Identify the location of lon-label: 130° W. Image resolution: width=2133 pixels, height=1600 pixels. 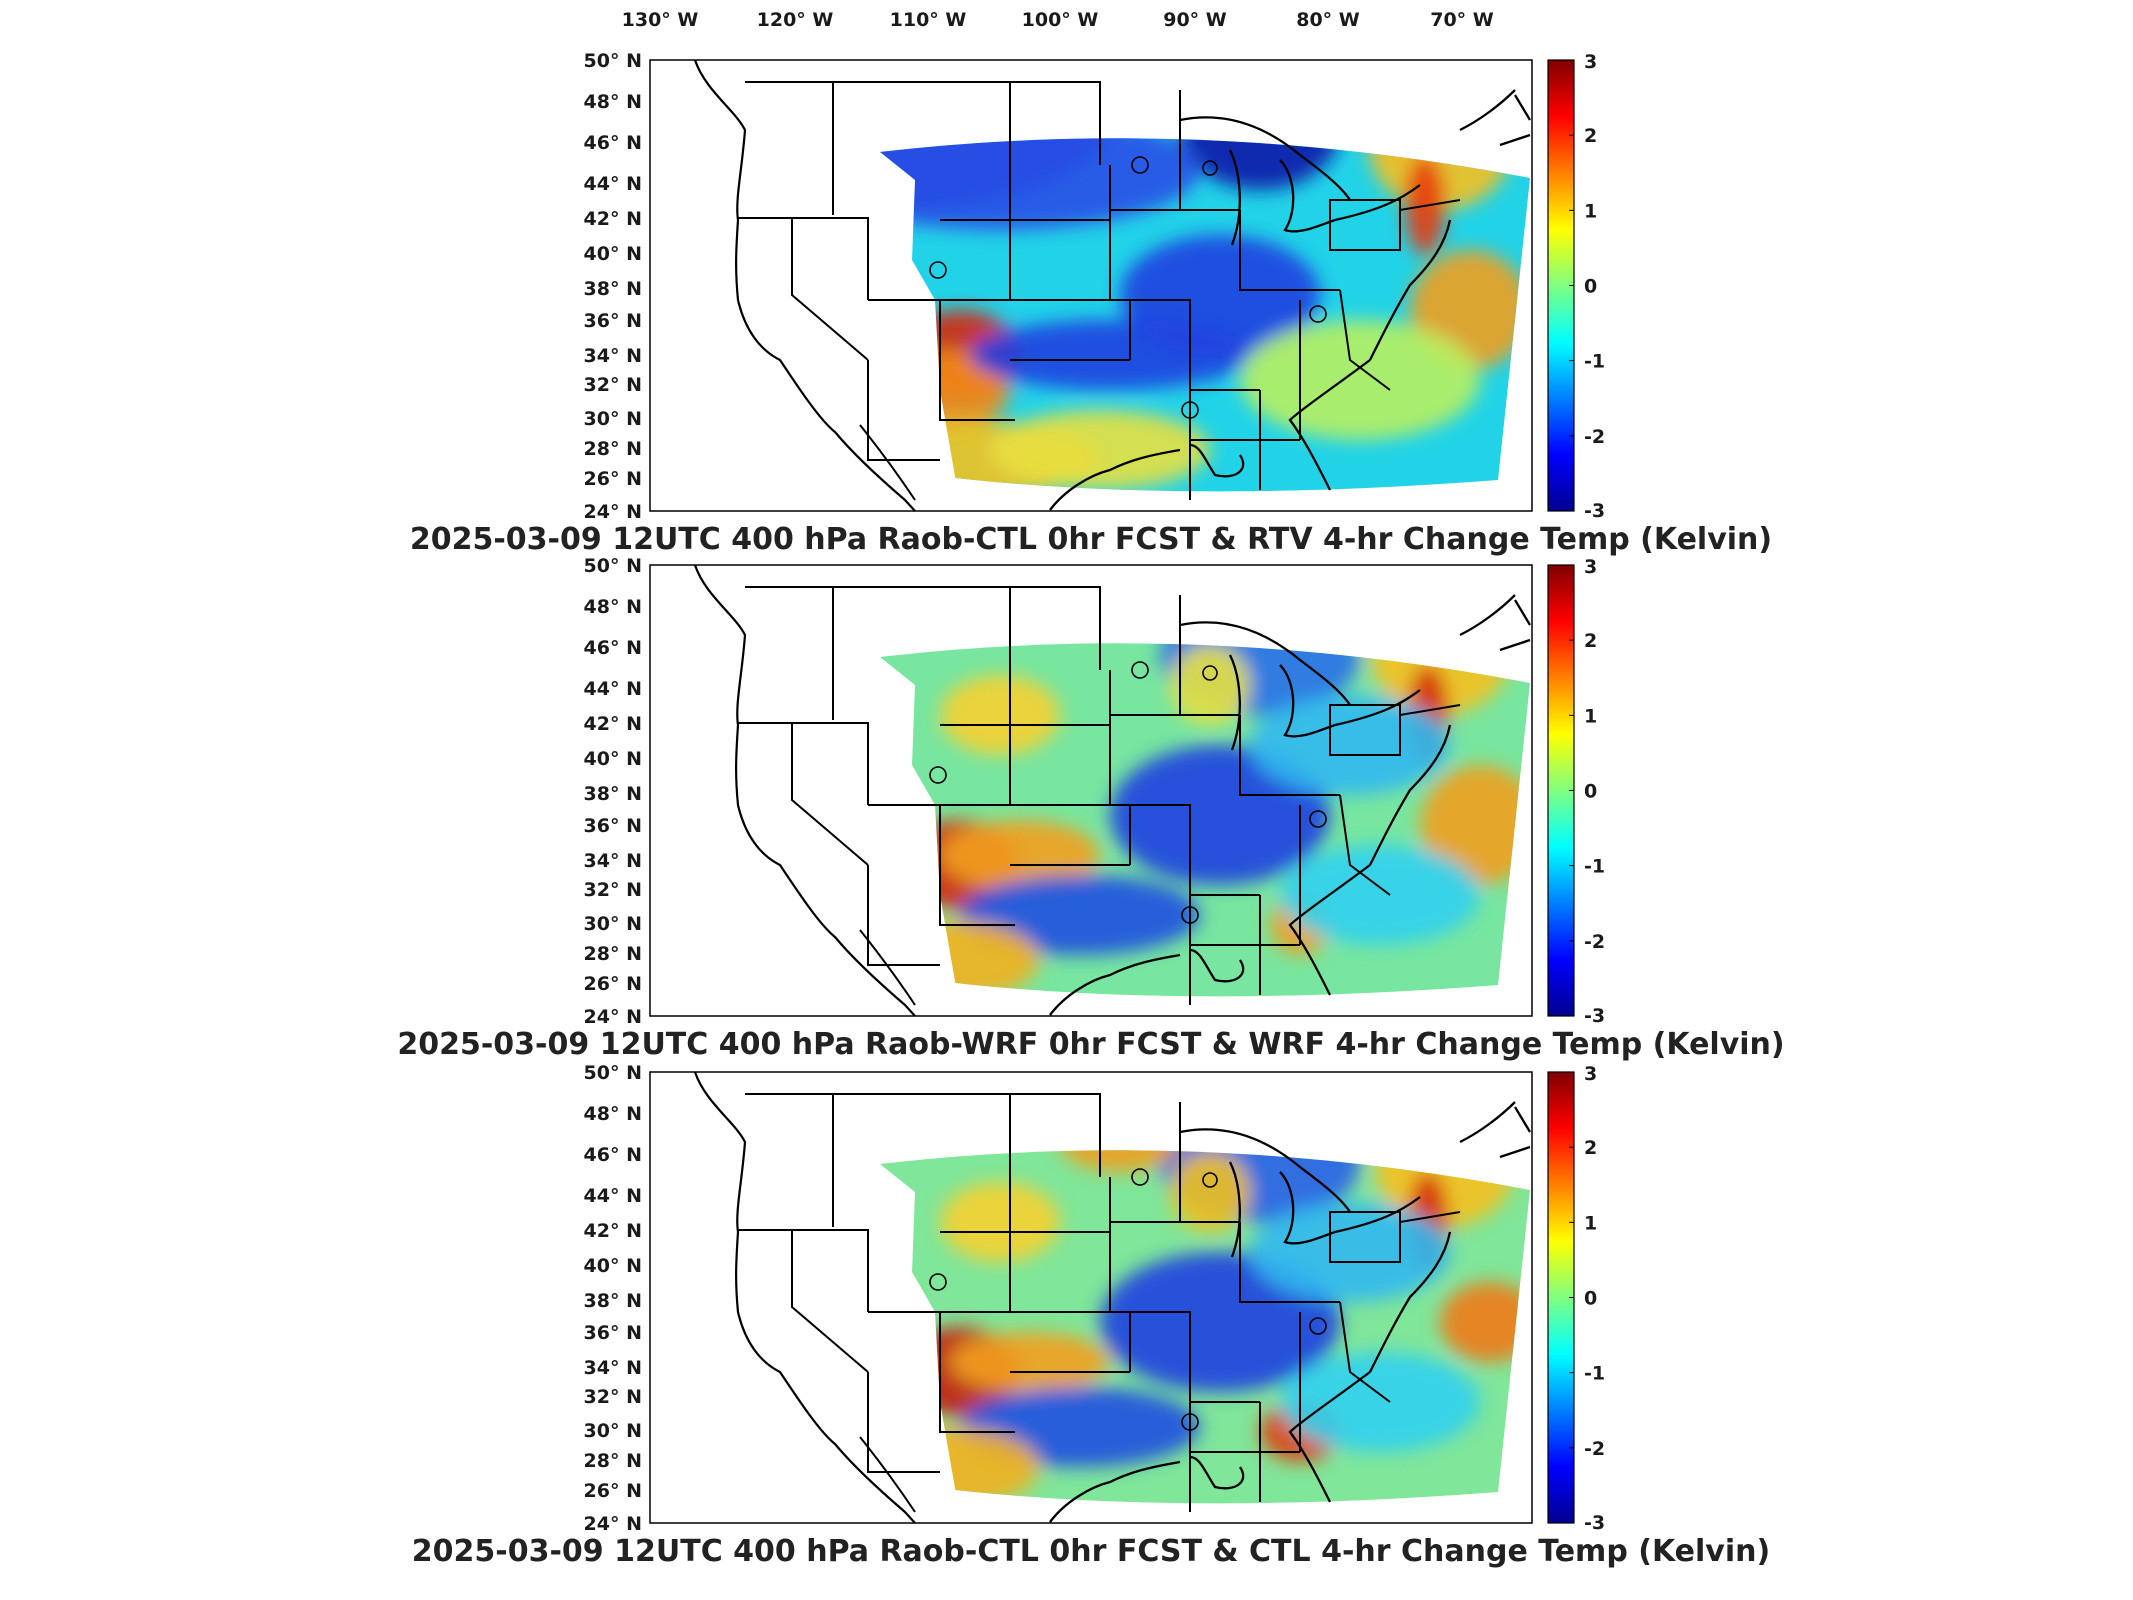
(660, 20).